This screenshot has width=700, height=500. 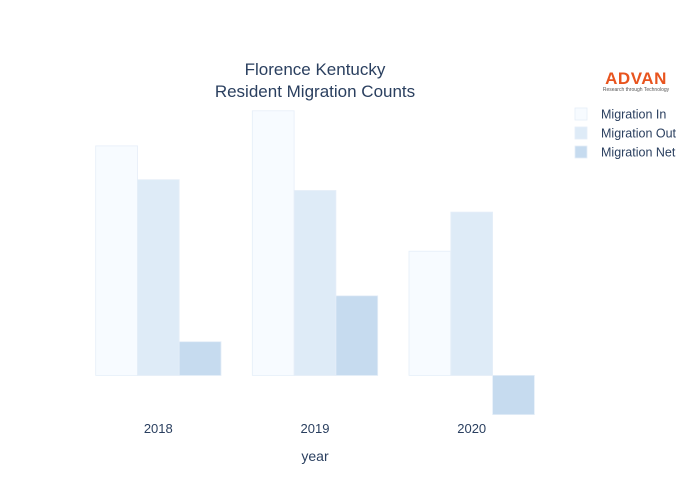 What do you see at coordinates (158, 277) in the screenshot?
I see `bar-migration-out-2018` at bounding box center [158, 277].